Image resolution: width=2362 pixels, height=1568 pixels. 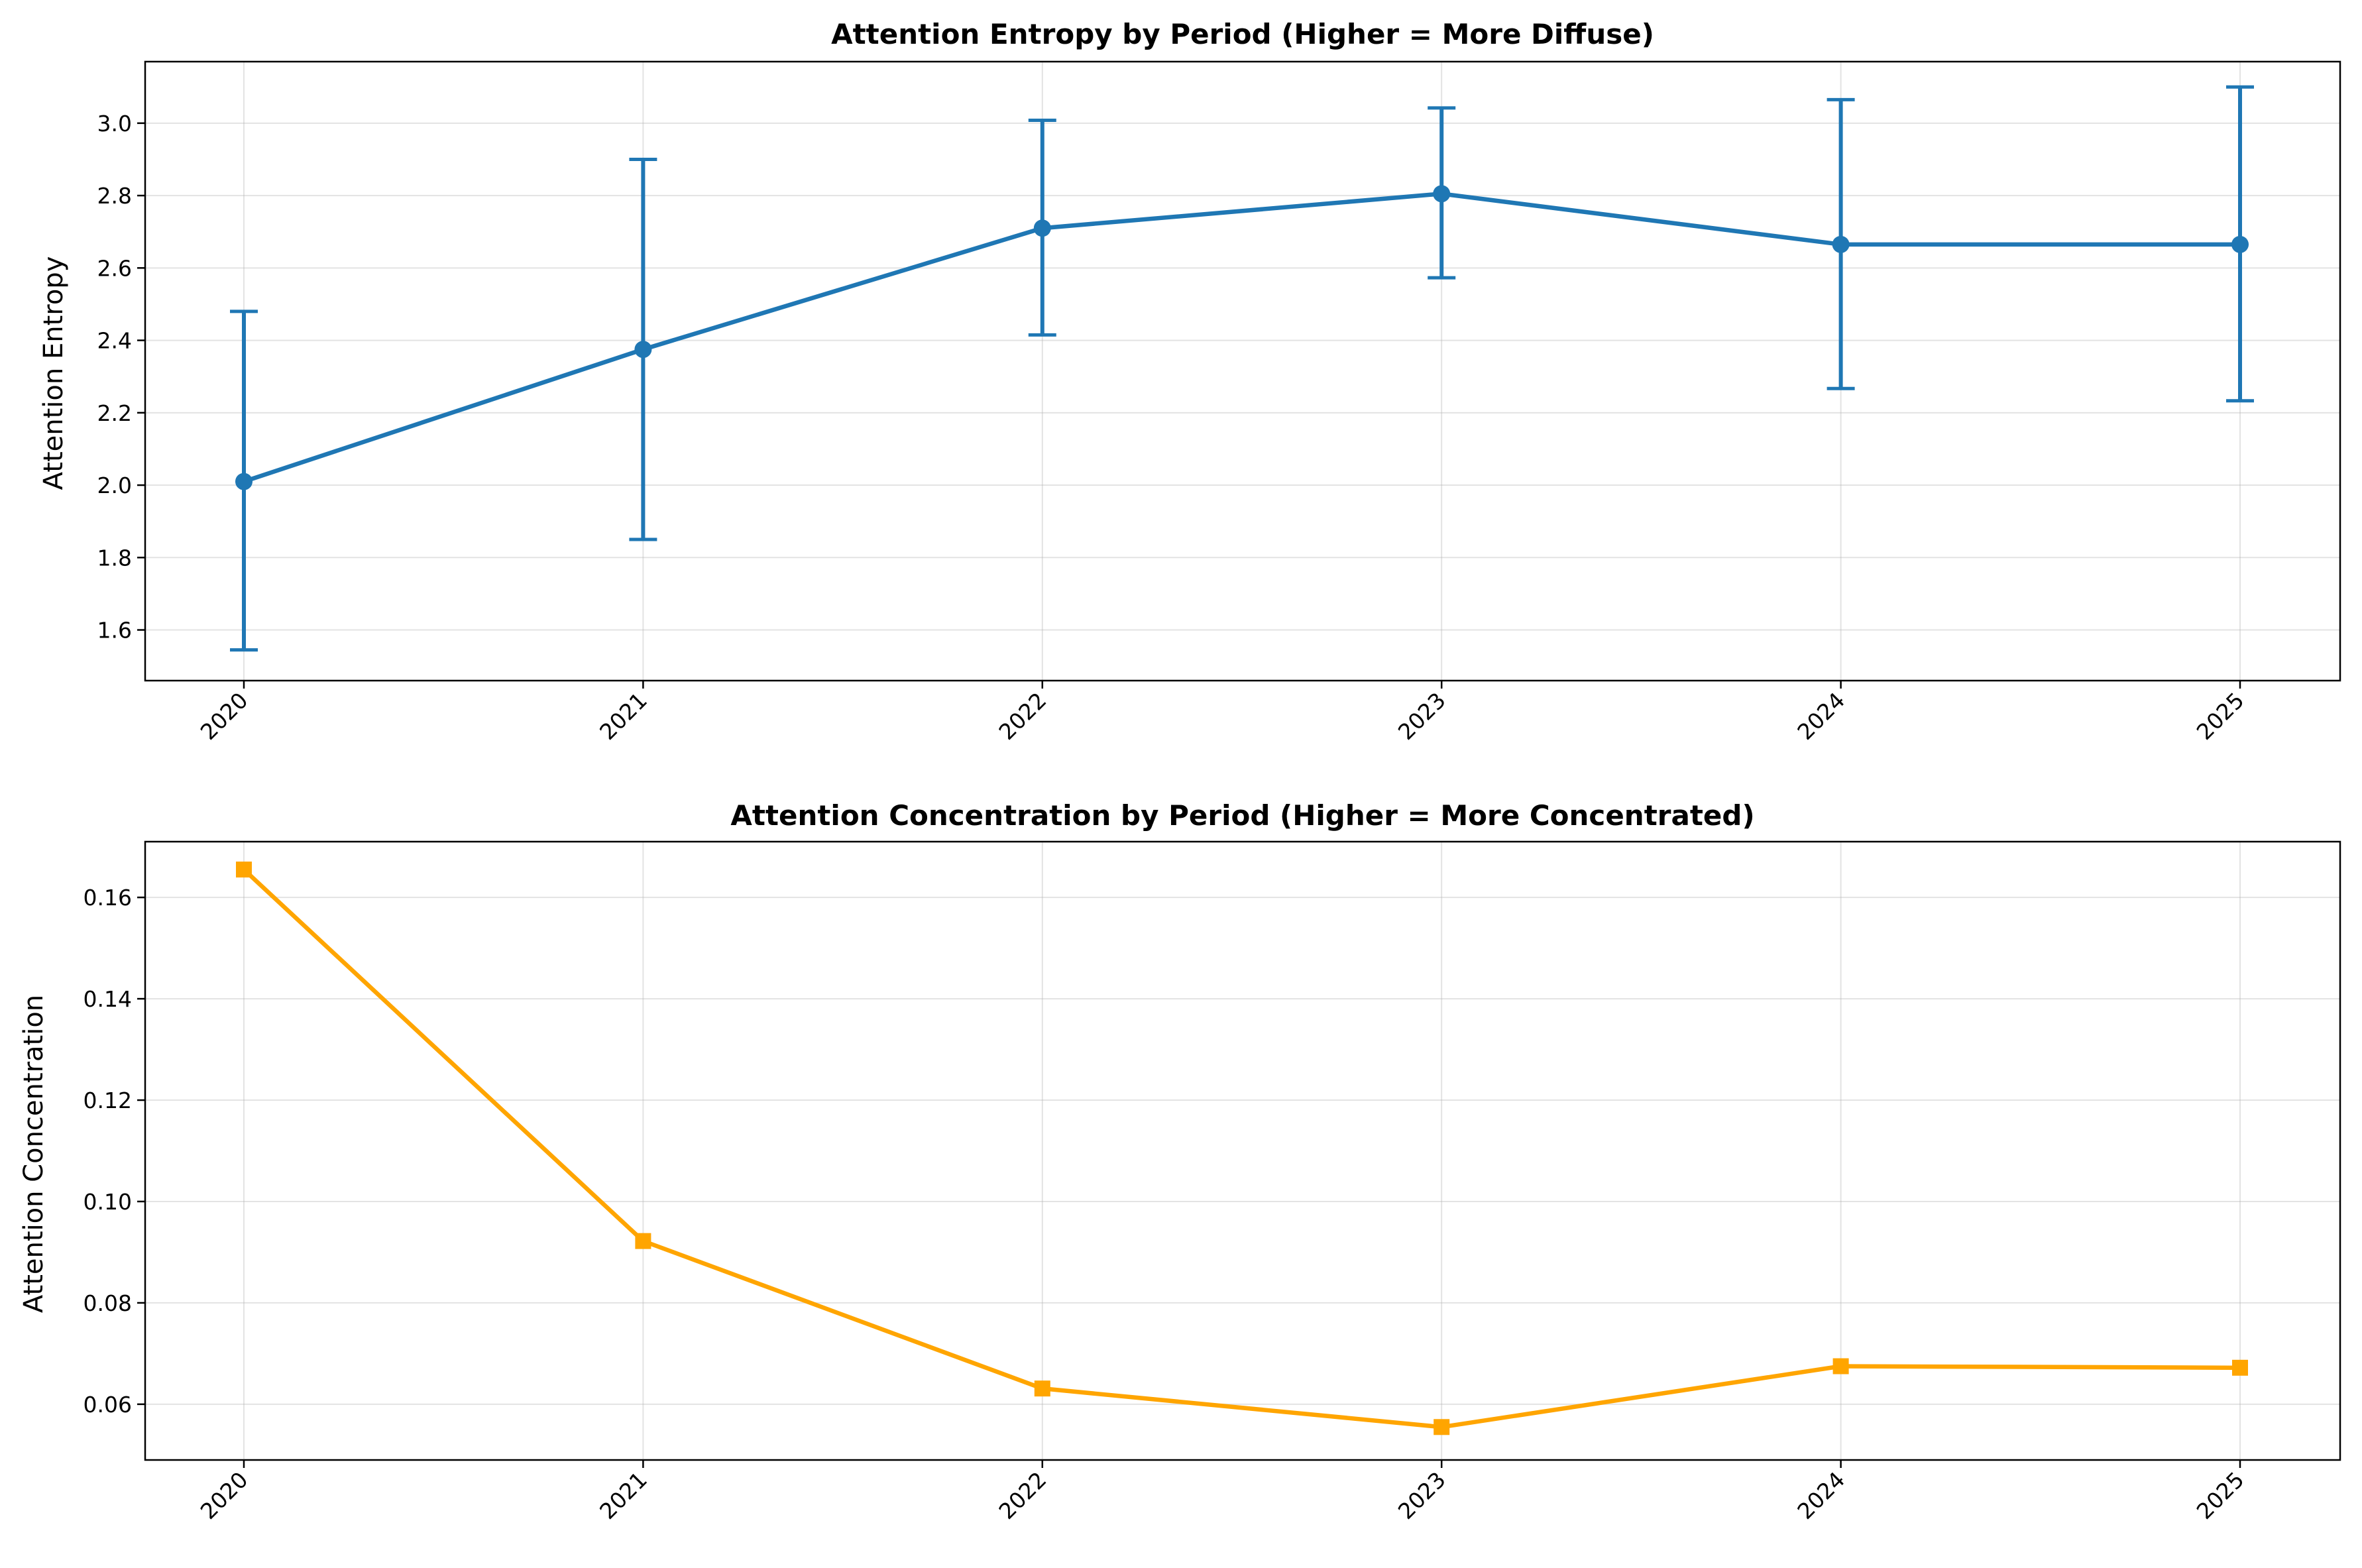 What do you see at coordinates (2220, 1495) in the screenshot?
I see `concentration-x-tick-label: 2025` at bounding box center [2220, 1495].